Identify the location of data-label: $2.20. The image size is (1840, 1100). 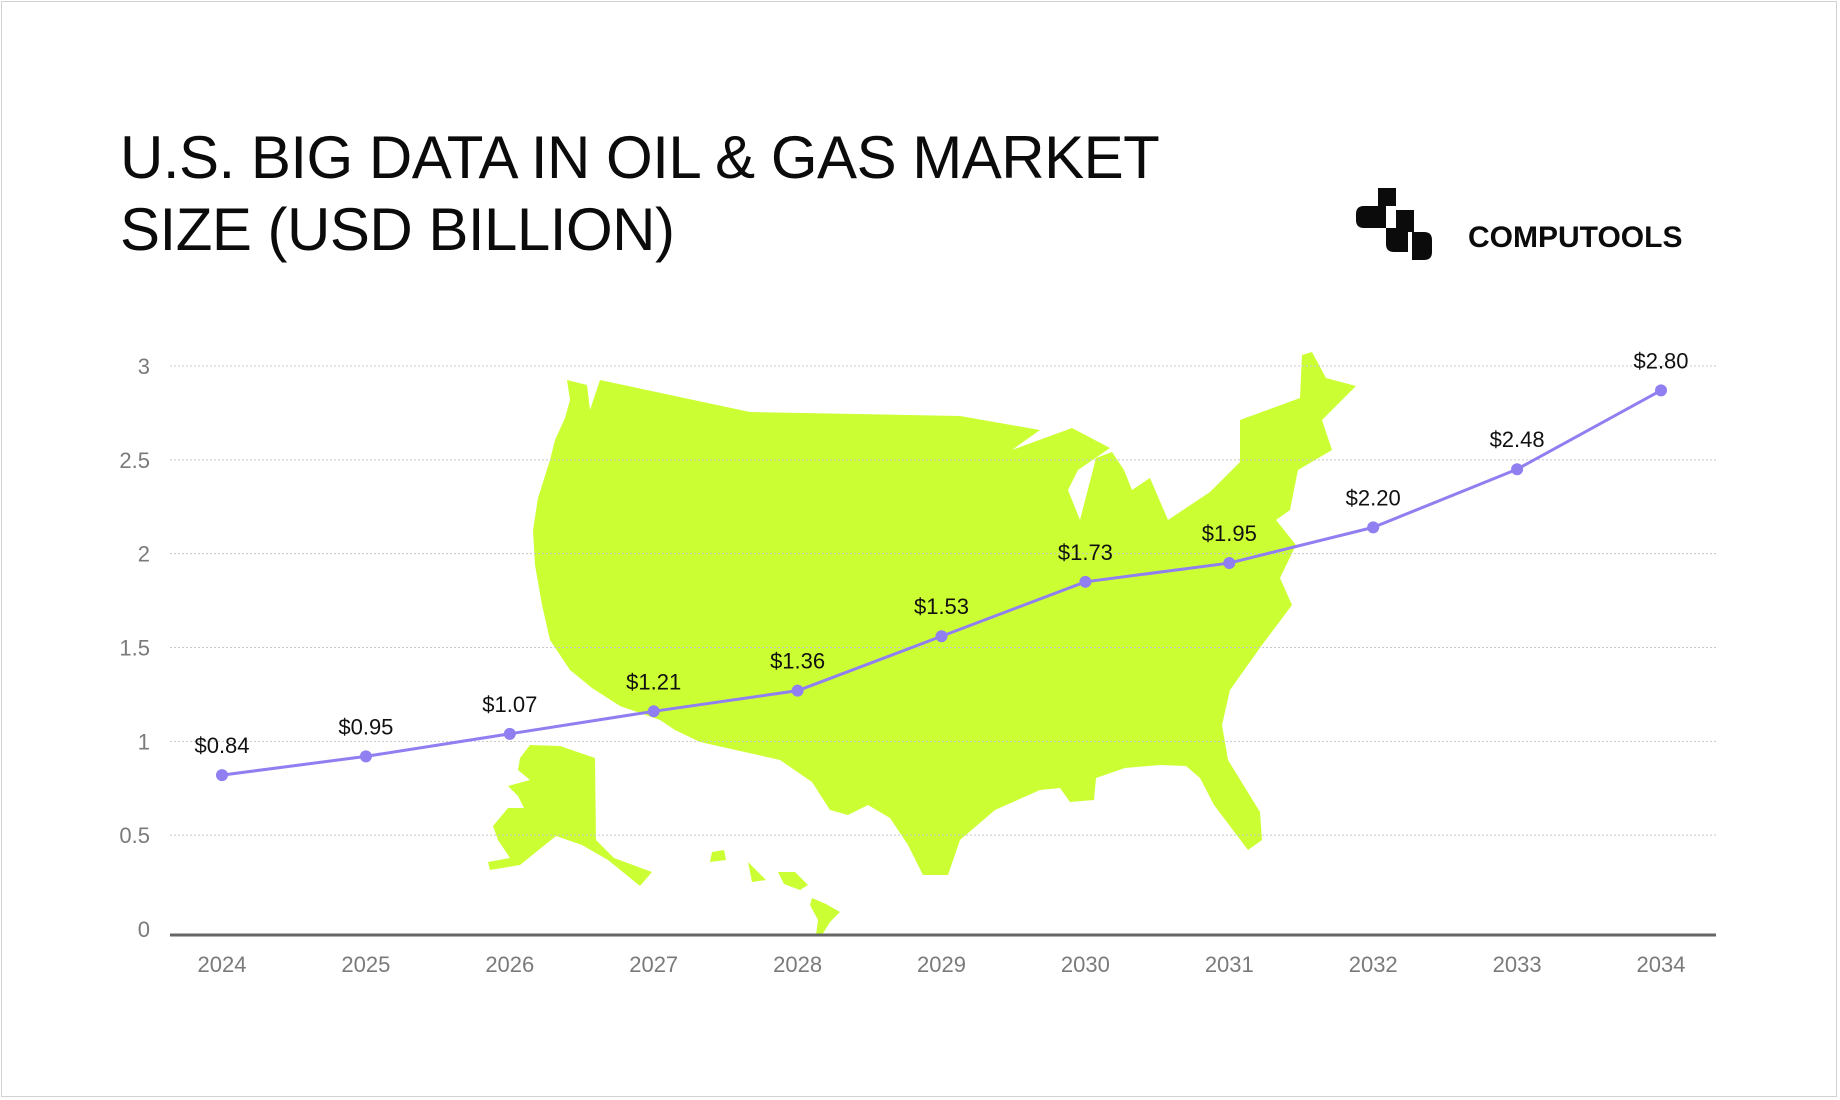
(1373, 497).